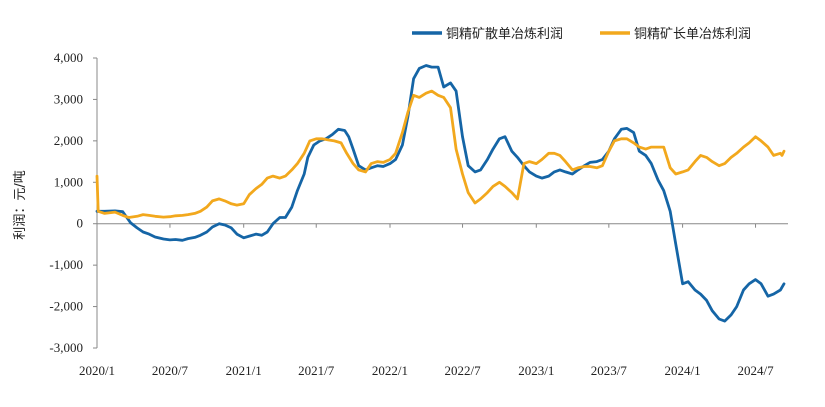 This screenshot has height=407, width=825. What do you see at coordinates (68, 98) in the screenshot?
I see `y-tick-label: 3,000` at bounding box center [68, 98].